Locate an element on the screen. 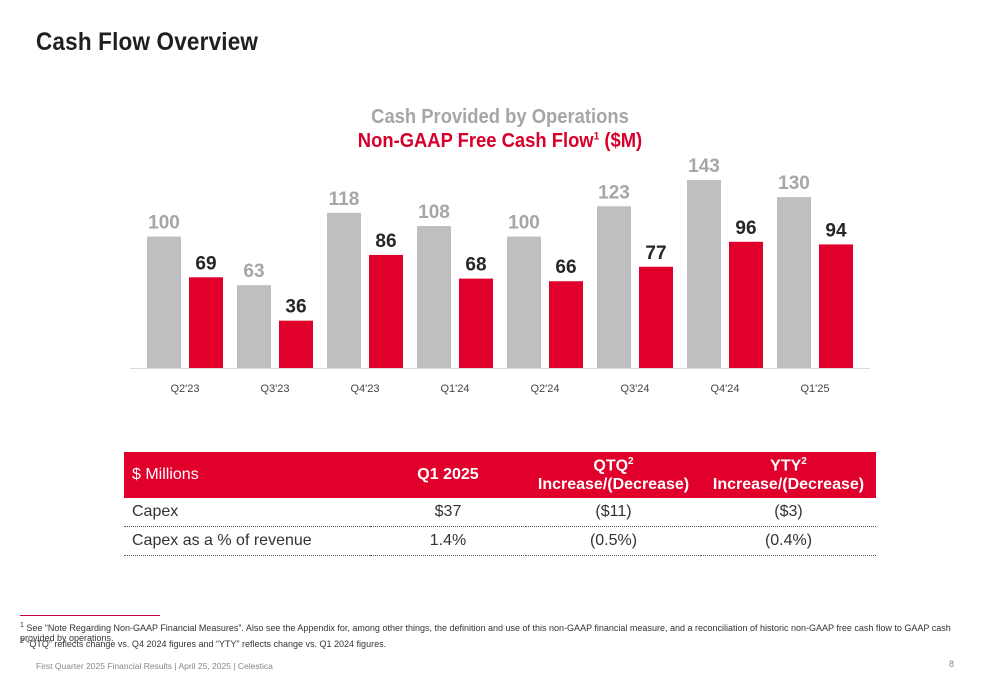 The width and height of the screenshot is (1000, 685). header-q1-2025: Q1 2025 is located at coordinates (448, 475).